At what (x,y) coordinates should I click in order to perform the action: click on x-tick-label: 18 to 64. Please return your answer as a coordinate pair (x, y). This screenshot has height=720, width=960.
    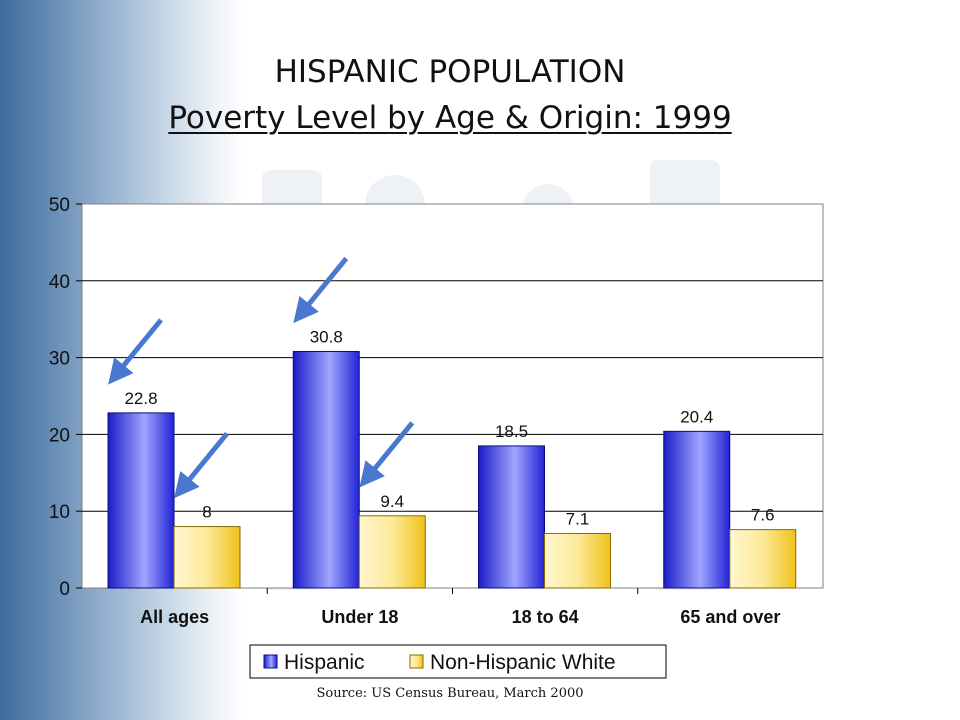
    Looking at the image, I should click on (545, 617).